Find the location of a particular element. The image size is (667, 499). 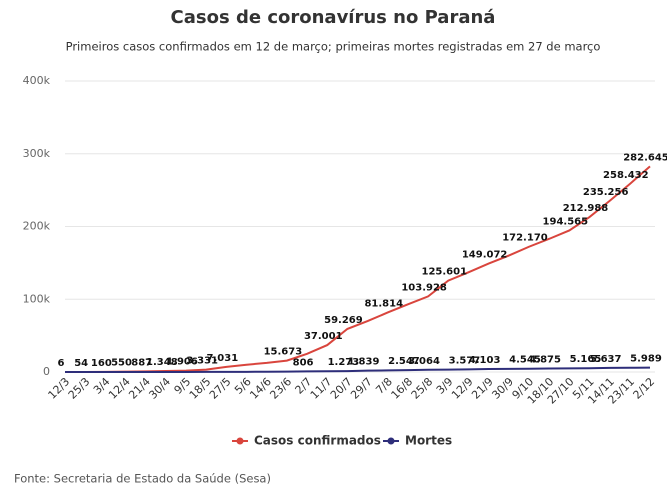

data-label: 6 is located at coordinates (61, 363).